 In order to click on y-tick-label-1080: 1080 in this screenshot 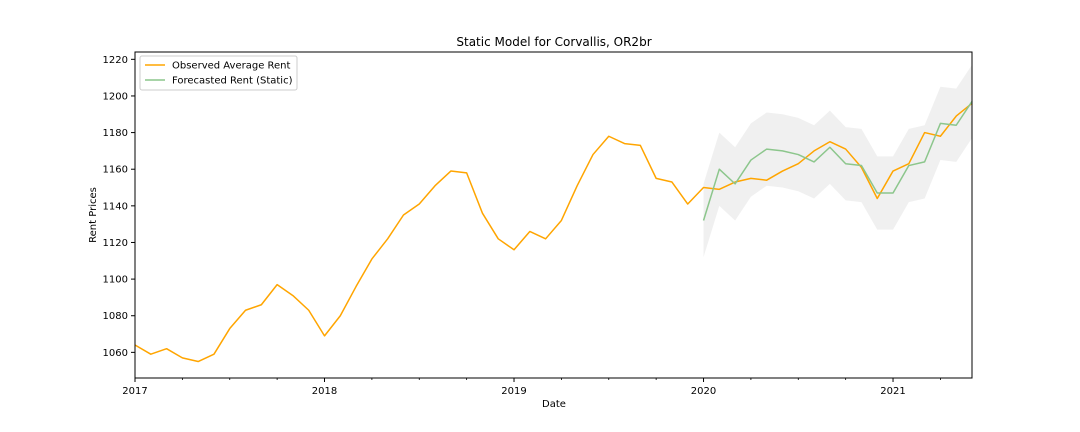, I will do `click(115, 316)`.